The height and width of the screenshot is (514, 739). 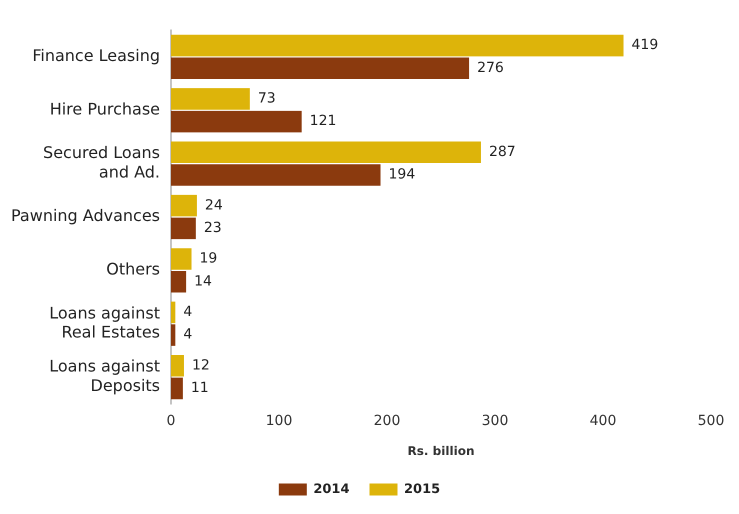 What do you see at coordinates (490, 68) in the screenshot?
I see `data-label: 276` at bounding box center [490, 68].